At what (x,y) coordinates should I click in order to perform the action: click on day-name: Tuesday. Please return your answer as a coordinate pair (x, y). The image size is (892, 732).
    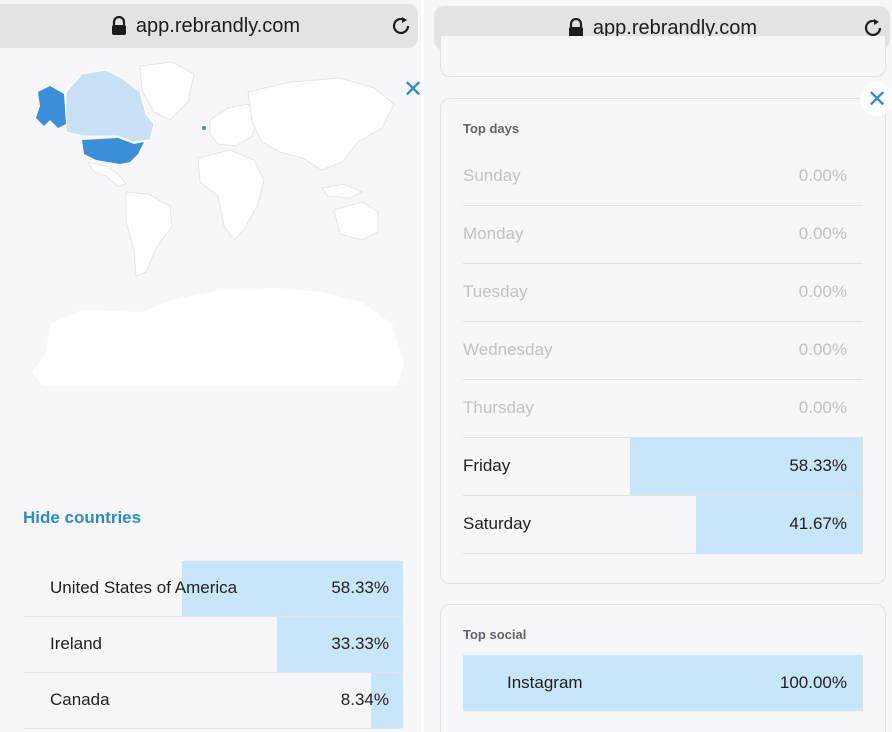
    Looking at the image, I should click on (495, 291).